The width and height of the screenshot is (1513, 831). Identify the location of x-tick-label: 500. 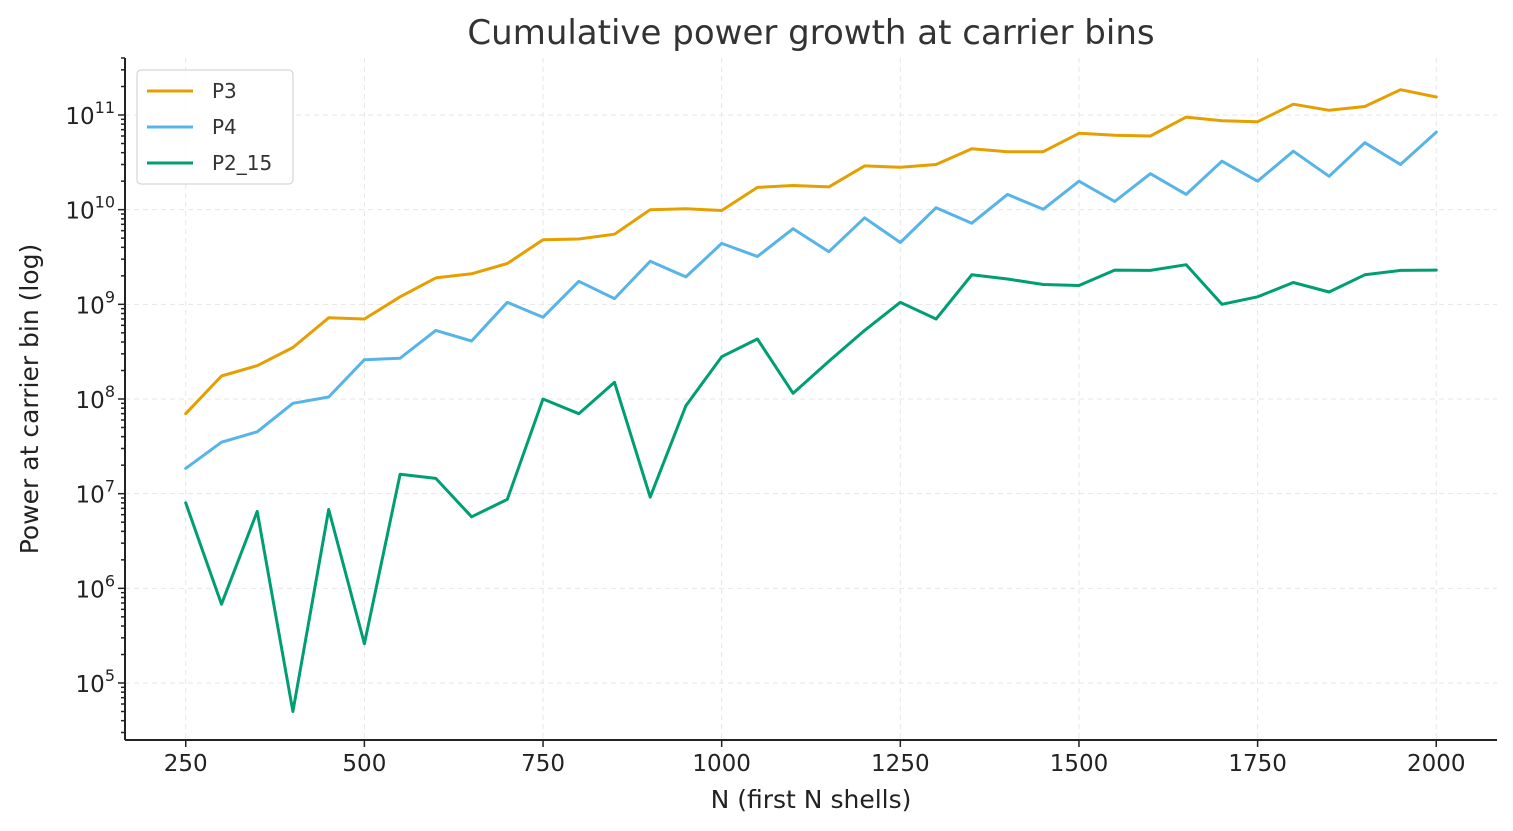
(364, 764).